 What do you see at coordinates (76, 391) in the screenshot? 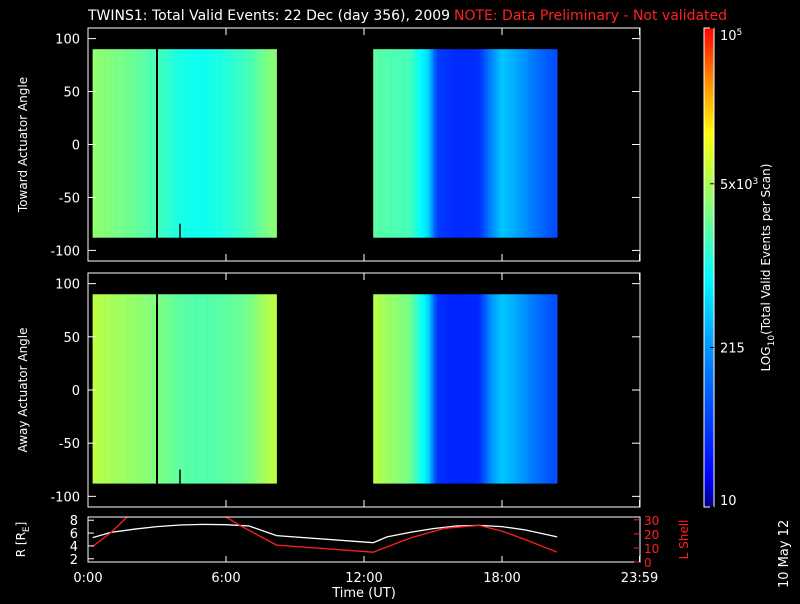
I see `y-tick-label: 0` at bounding box center [76, 391].